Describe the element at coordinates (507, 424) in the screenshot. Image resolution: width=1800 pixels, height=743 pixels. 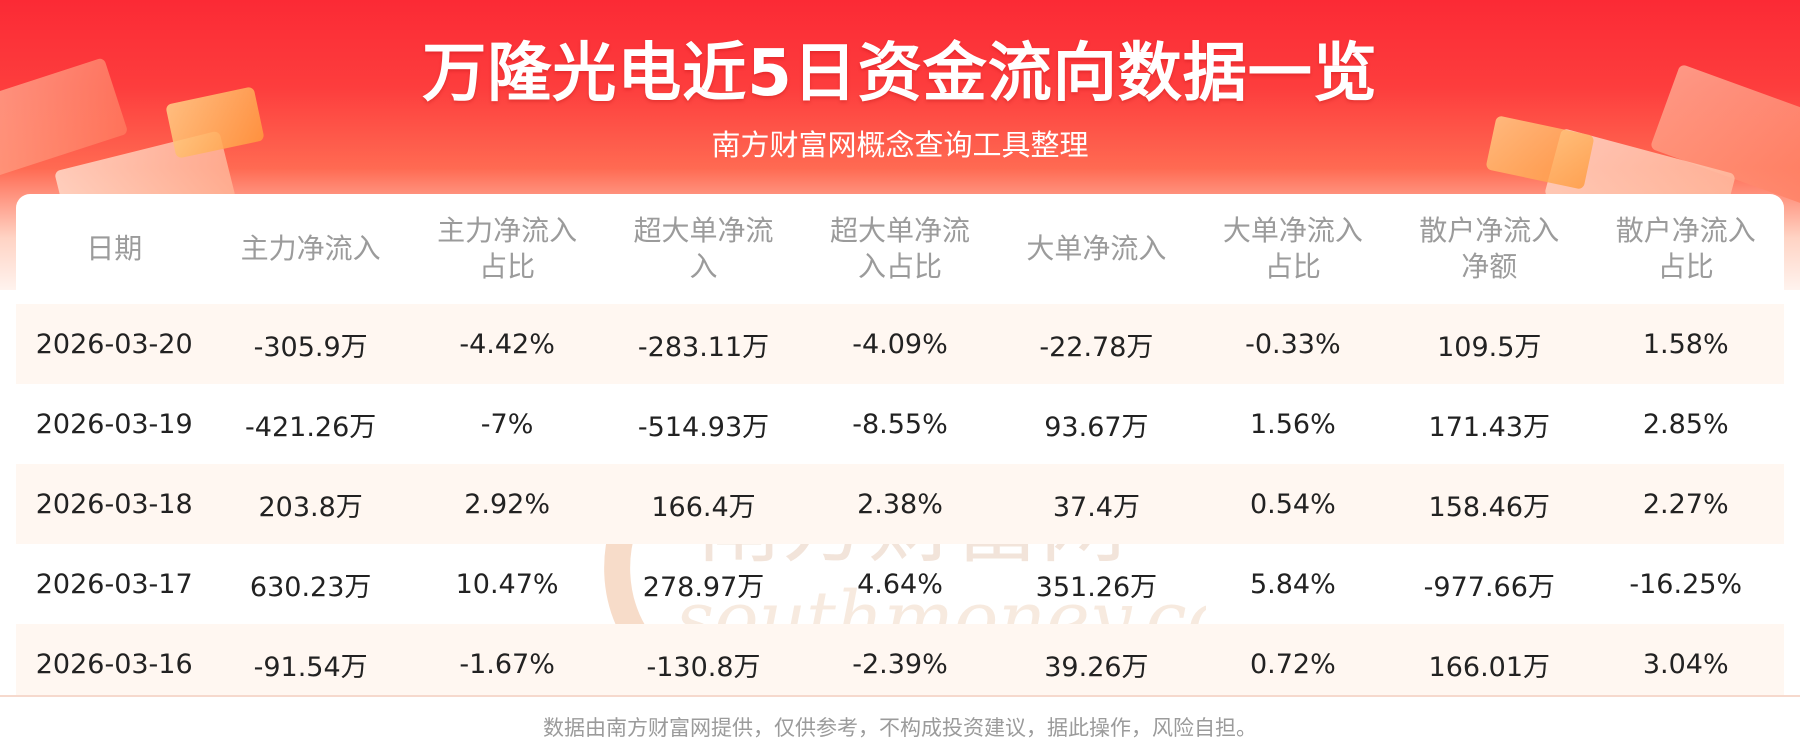
I see `table-cell: -7%` at that location.